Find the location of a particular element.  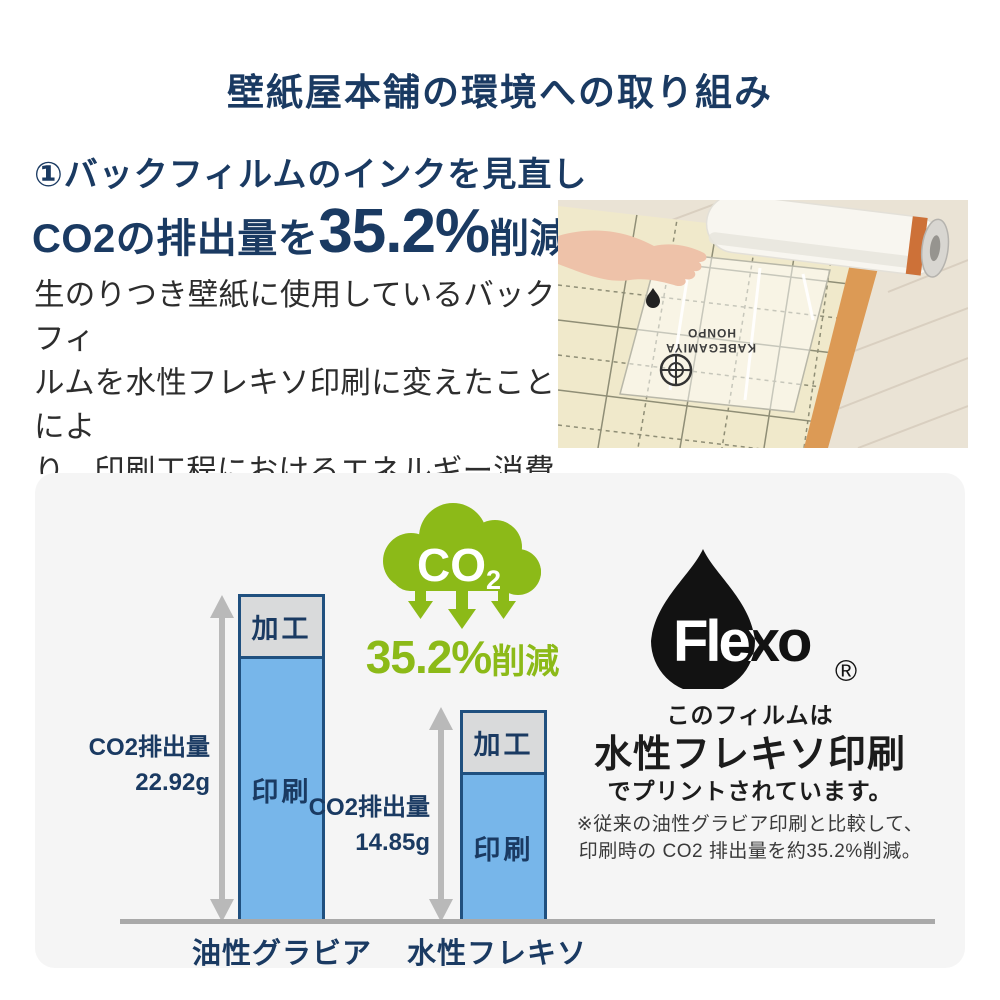

category-label-oil-gravure: 油性グラビア is located at coordinates (281, 954).